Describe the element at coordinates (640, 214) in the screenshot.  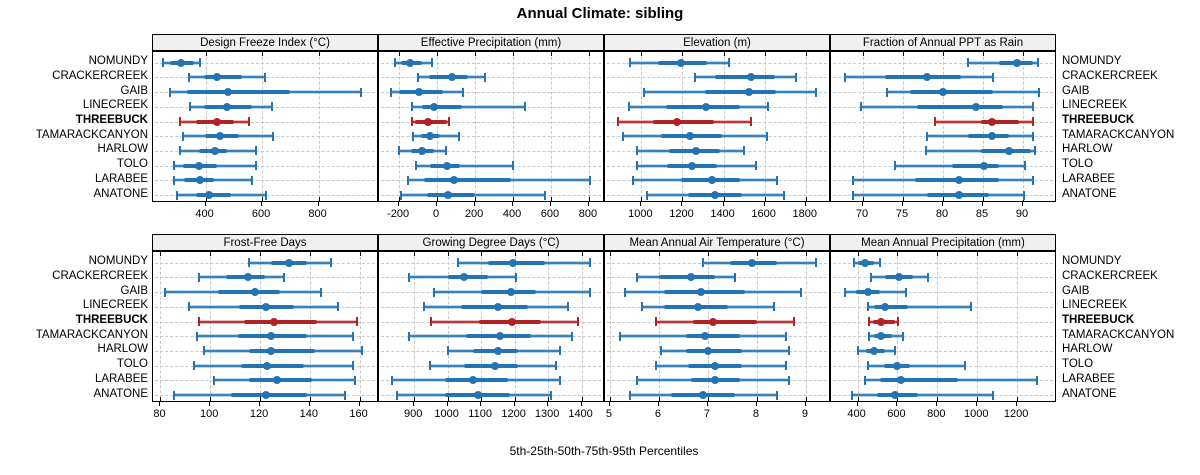
I see `axis-tick-label: 1000` at that location.